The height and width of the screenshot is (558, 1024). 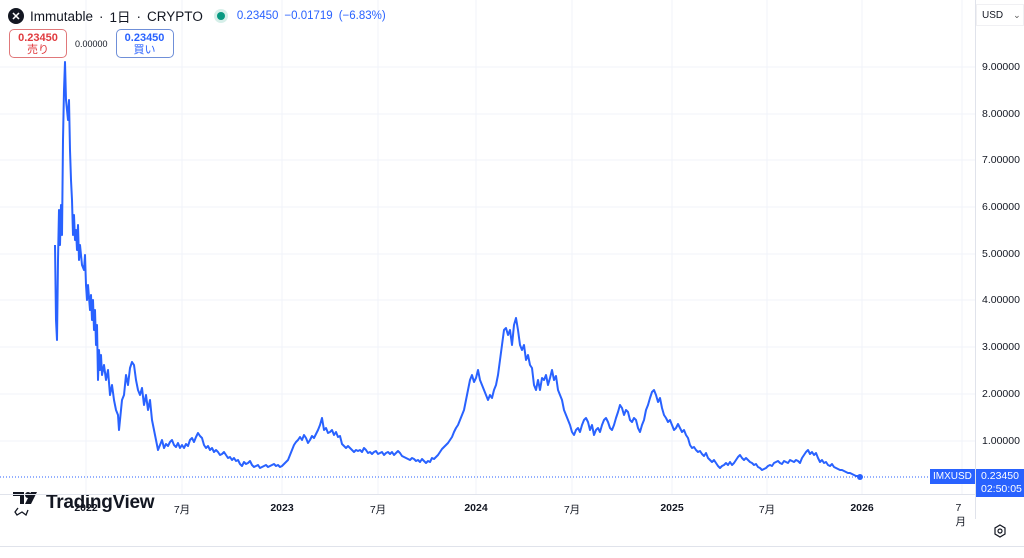 I want to click on price-label: 1.00000, so click(x=1001, y=441).